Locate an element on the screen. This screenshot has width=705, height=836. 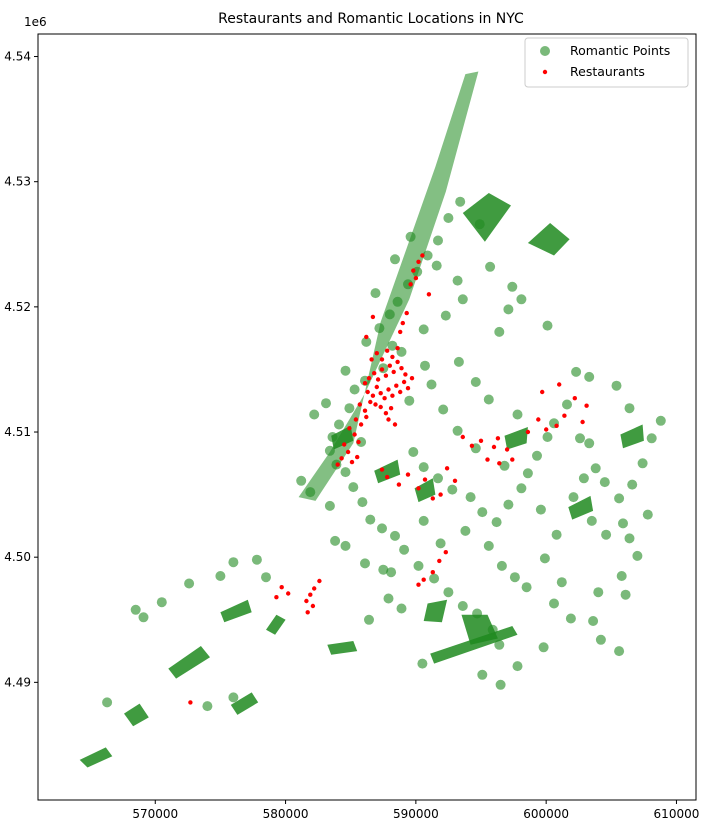
legend-box is located at coordinates (606, 62).